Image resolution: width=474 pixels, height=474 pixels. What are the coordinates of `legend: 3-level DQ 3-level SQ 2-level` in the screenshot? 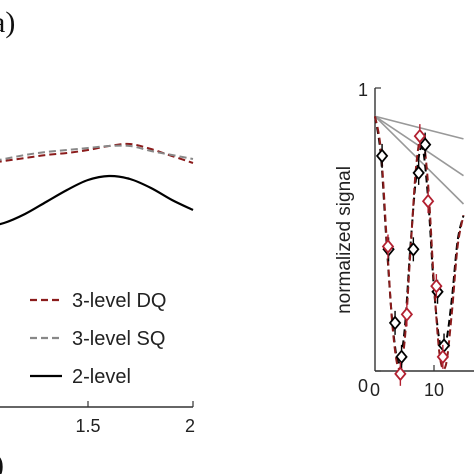 It's located at (98, 339).